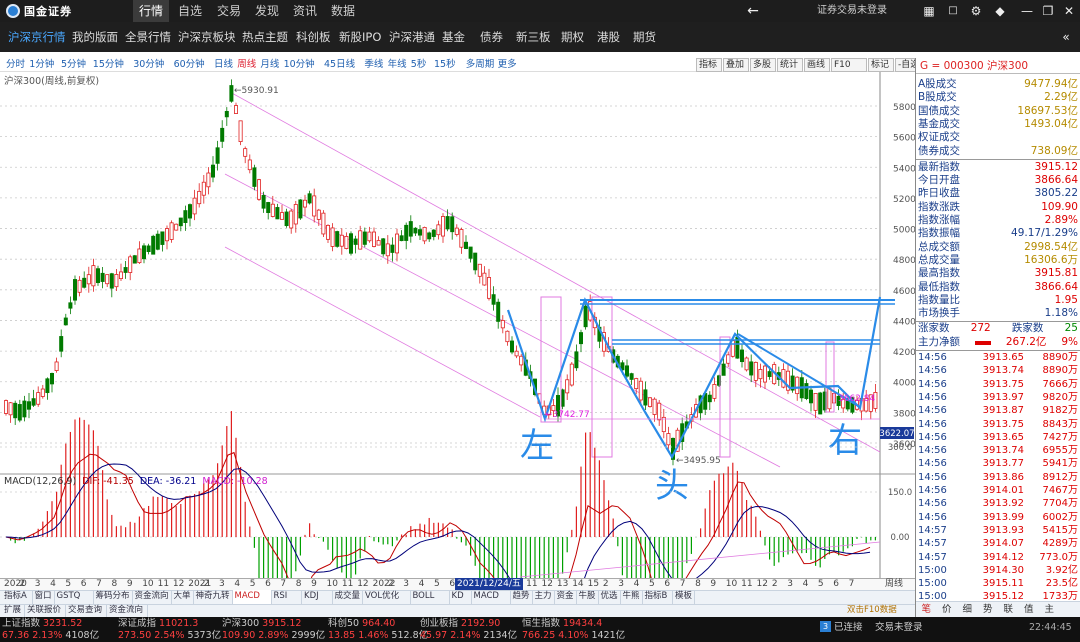  What do you see at coordinates (1000, 11) in the screenshot?
I see `shirt-icon: ◆` at bounding box center [1000, 11].